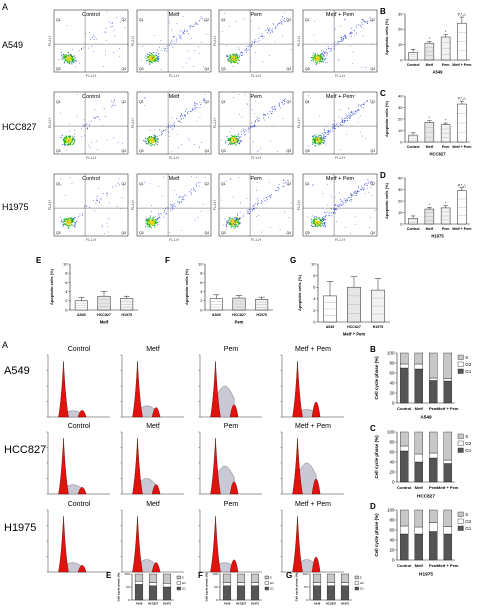 The height and width of the screenshot is (612, 480). I want to click on histogram: Metf, so click(152, 459).